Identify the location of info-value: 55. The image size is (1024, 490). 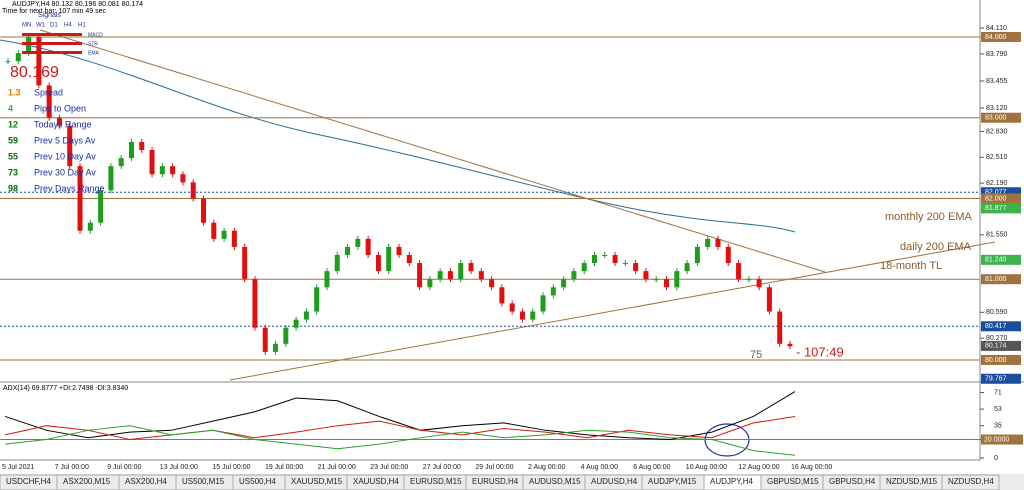
(13, 156).